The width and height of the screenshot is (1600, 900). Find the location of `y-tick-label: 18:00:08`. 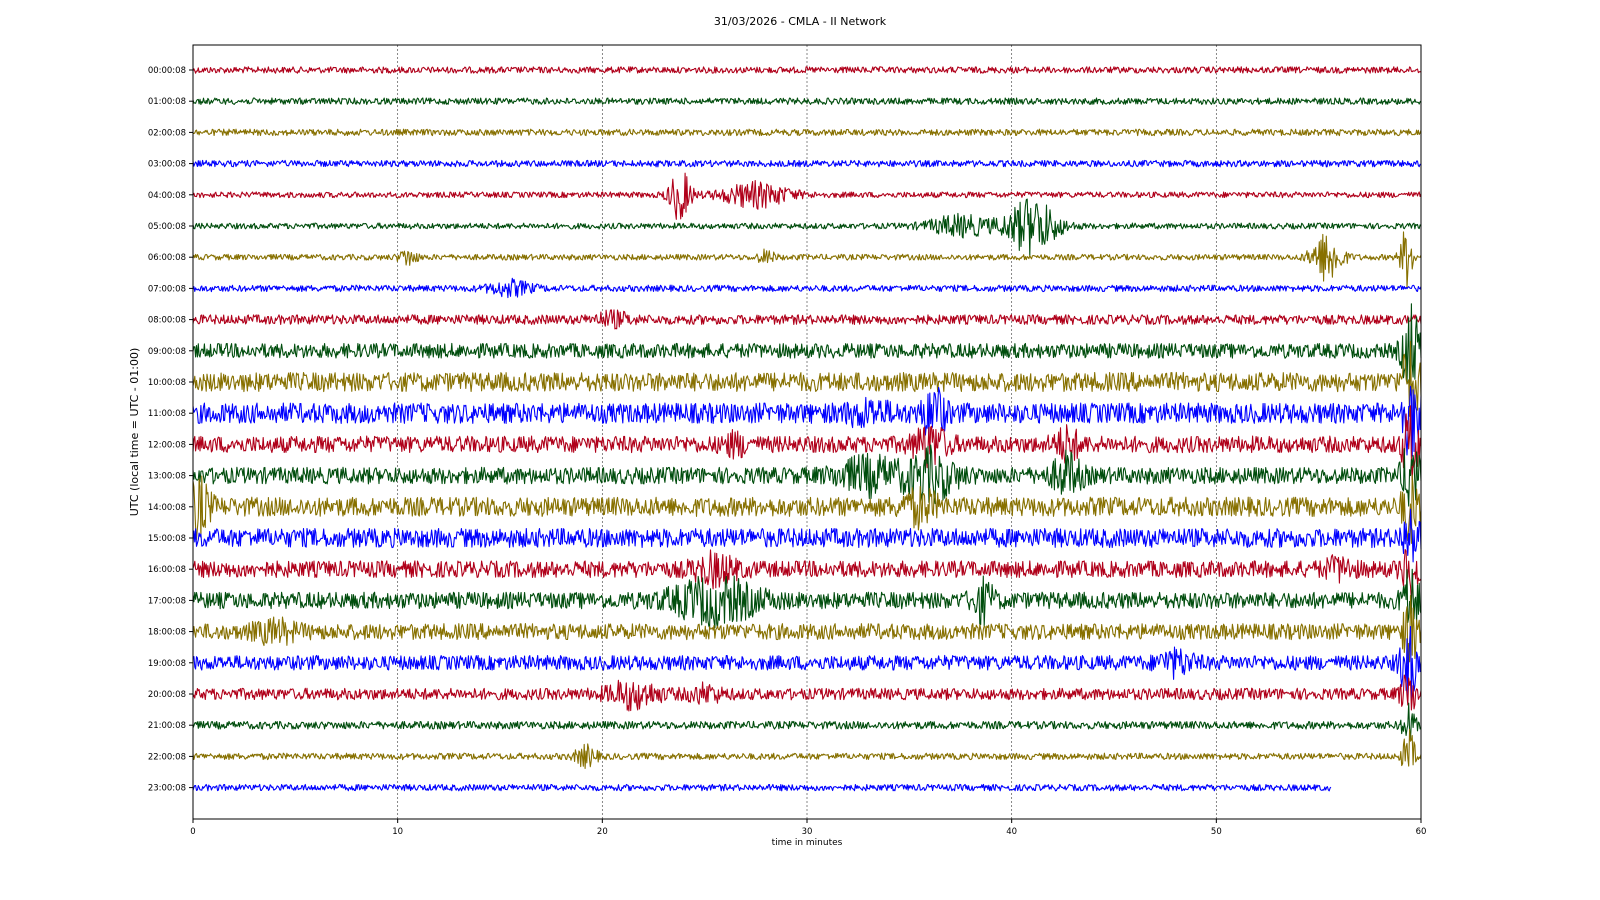

y-tick-label: 18:00:08 is located at coordinates (167, 633).